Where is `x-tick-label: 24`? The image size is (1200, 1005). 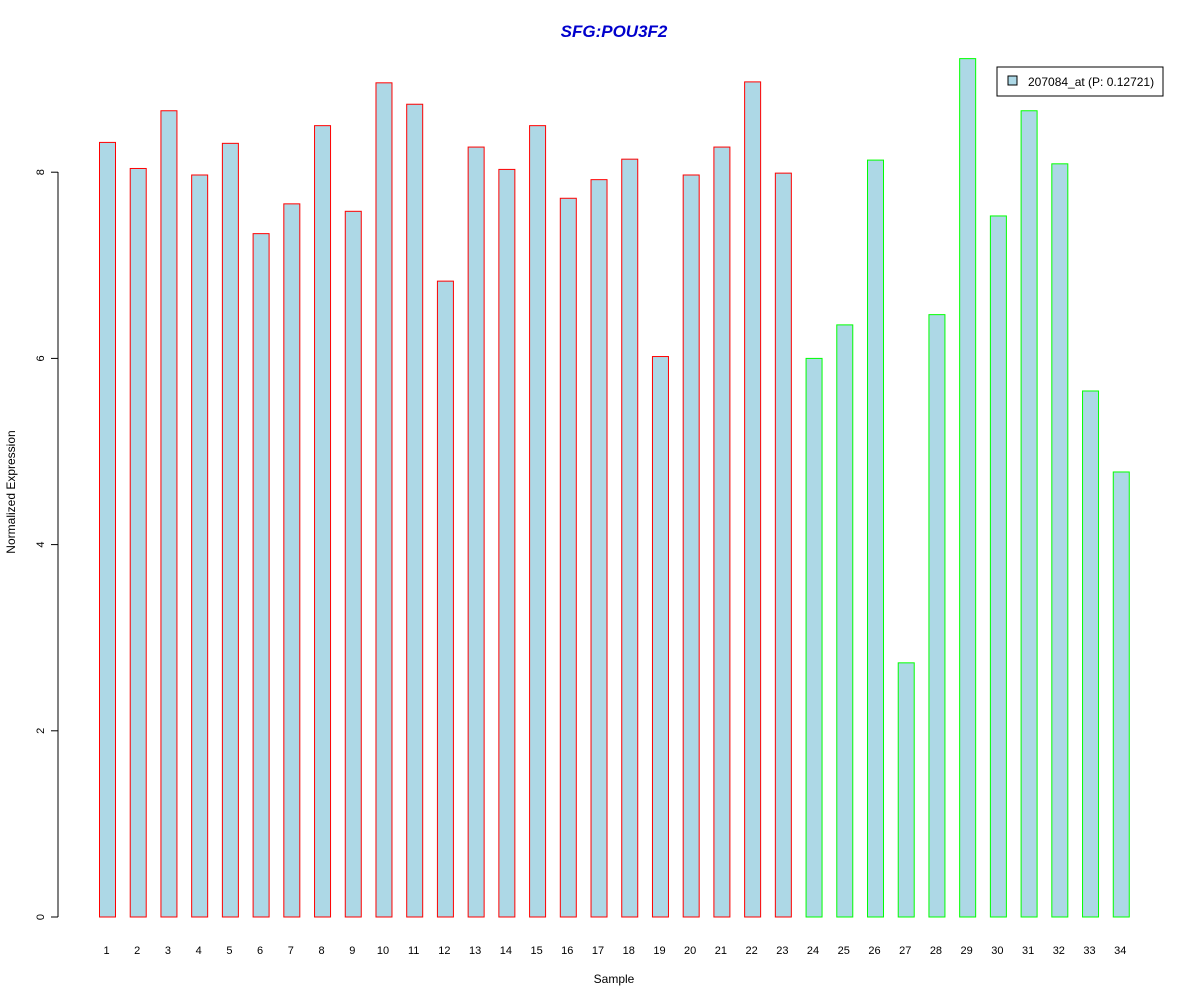 x-tick-label: 24 is located at coordinates (813, 951).